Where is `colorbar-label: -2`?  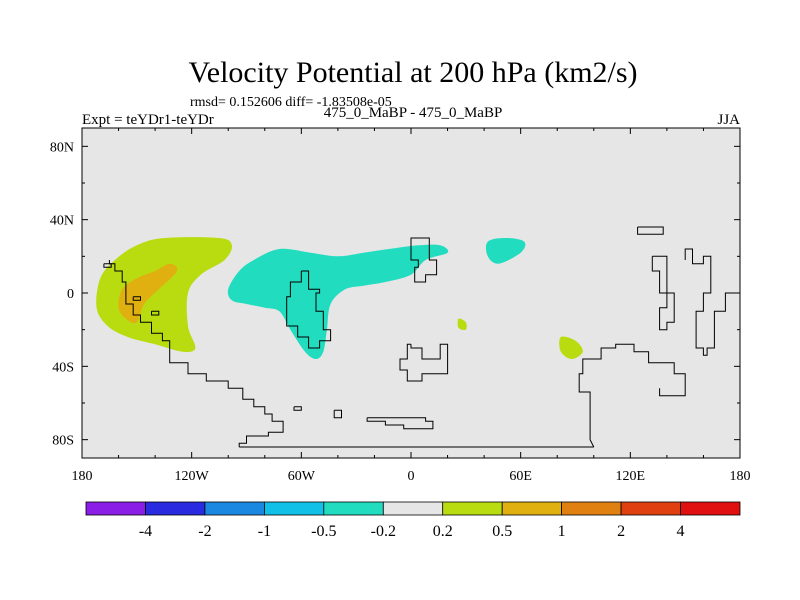 colorbar-label: -2 is located at coordinates (204, 531).